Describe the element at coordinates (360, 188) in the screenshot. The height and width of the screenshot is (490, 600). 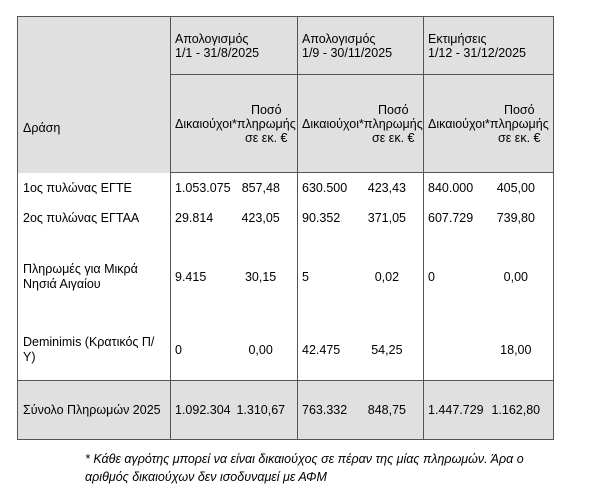
I see `data-row: 630.500 423,43` at that location.